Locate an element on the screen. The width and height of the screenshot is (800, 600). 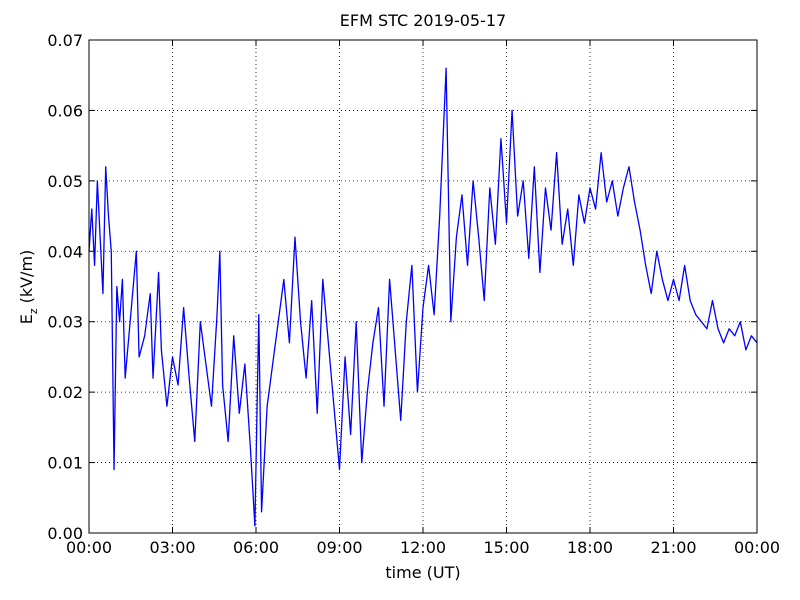
chart-title: EFM STC 2019-05-17 is located at coordinates (423, 20).